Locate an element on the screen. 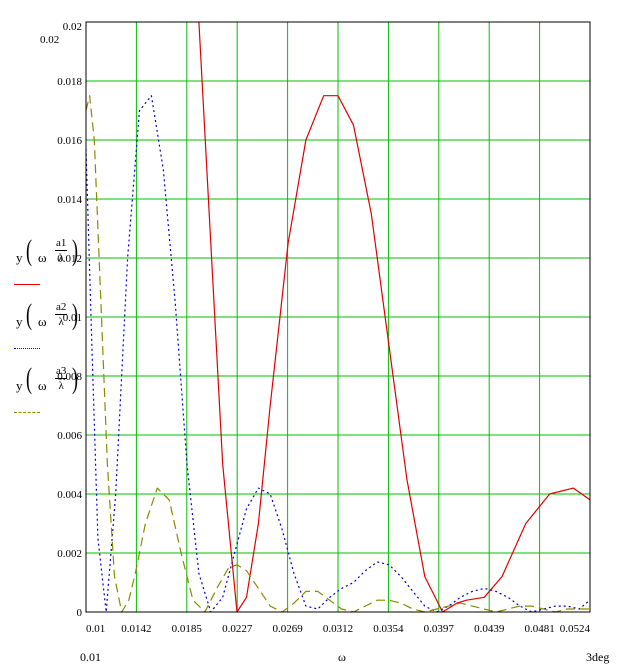 This screenshot has width=632, height=667. x-range-max-label: 3deg is located at coordinates (598, 657).